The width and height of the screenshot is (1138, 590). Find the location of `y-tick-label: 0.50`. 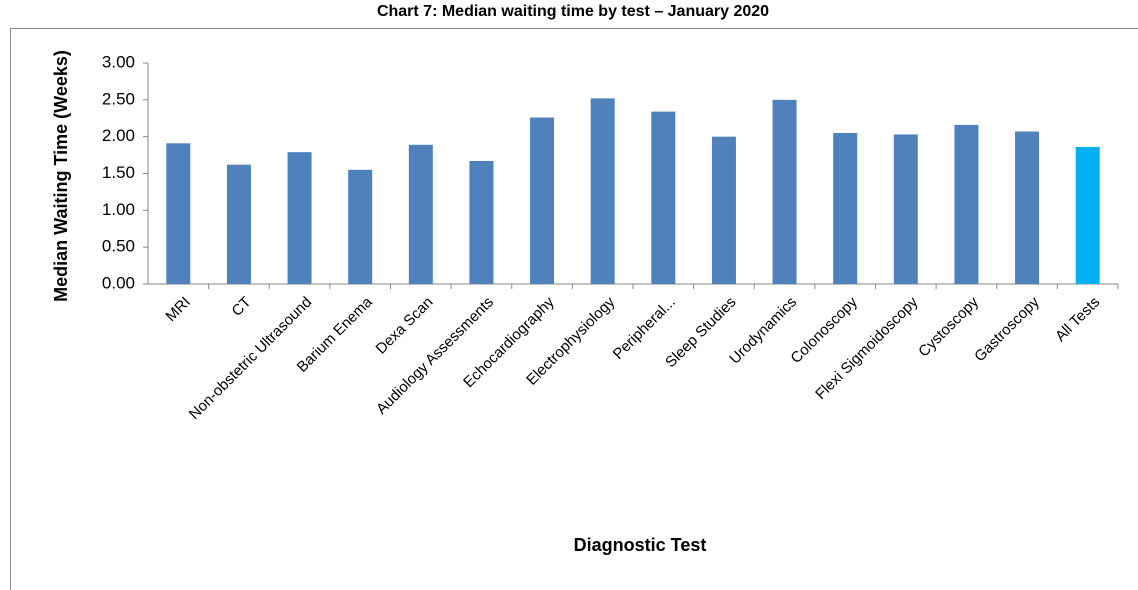

y-tick-label: 0.50 is located at coordinates (118, 246).